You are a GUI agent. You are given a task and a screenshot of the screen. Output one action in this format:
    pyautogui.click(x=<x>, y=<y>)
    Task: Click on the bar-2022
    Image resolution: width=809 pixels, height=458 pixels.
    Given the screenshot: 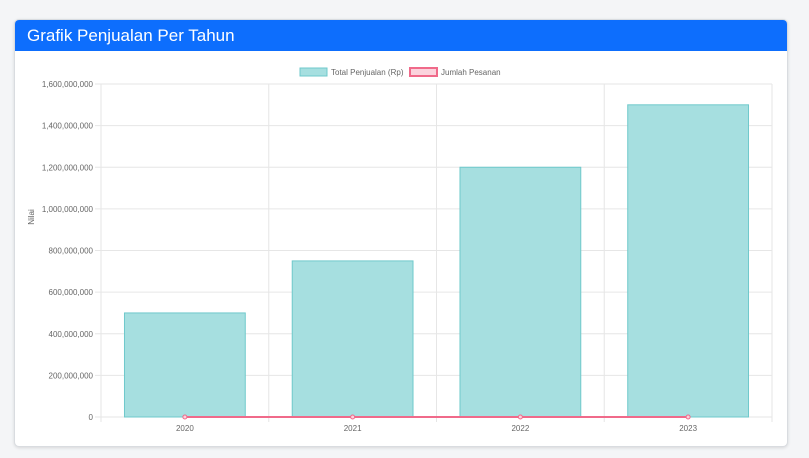 What is the action you would take?
    pyautogui.click(x=520, y=292)
    